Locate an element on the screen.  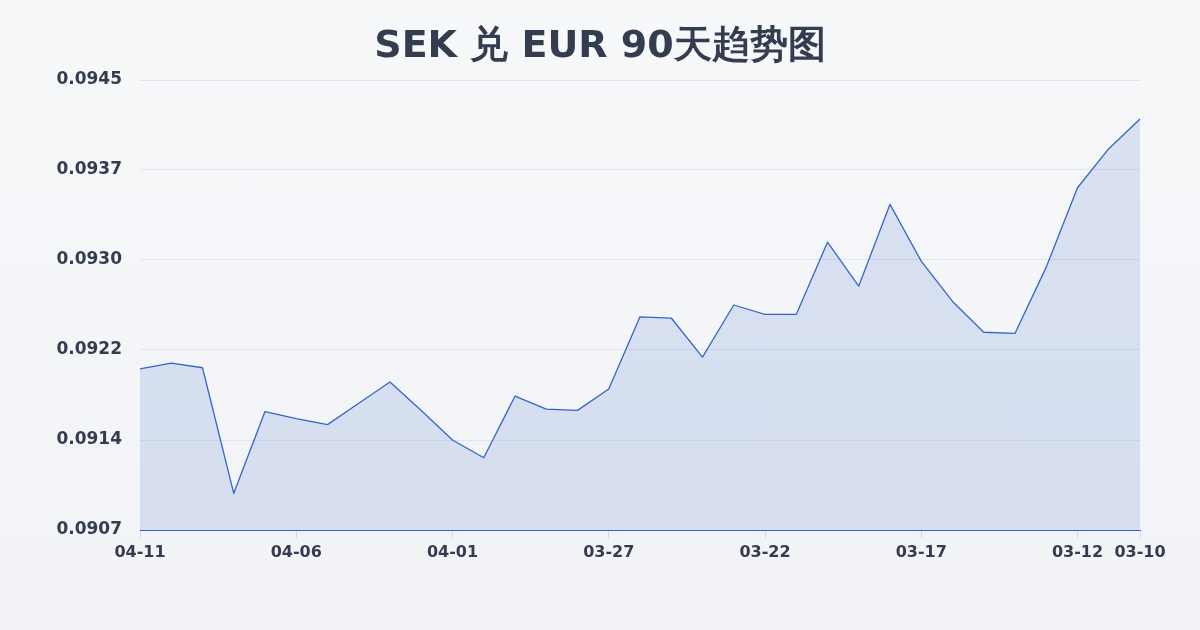
x-tick-label: 03-27 is located at coordinates (609, 551).